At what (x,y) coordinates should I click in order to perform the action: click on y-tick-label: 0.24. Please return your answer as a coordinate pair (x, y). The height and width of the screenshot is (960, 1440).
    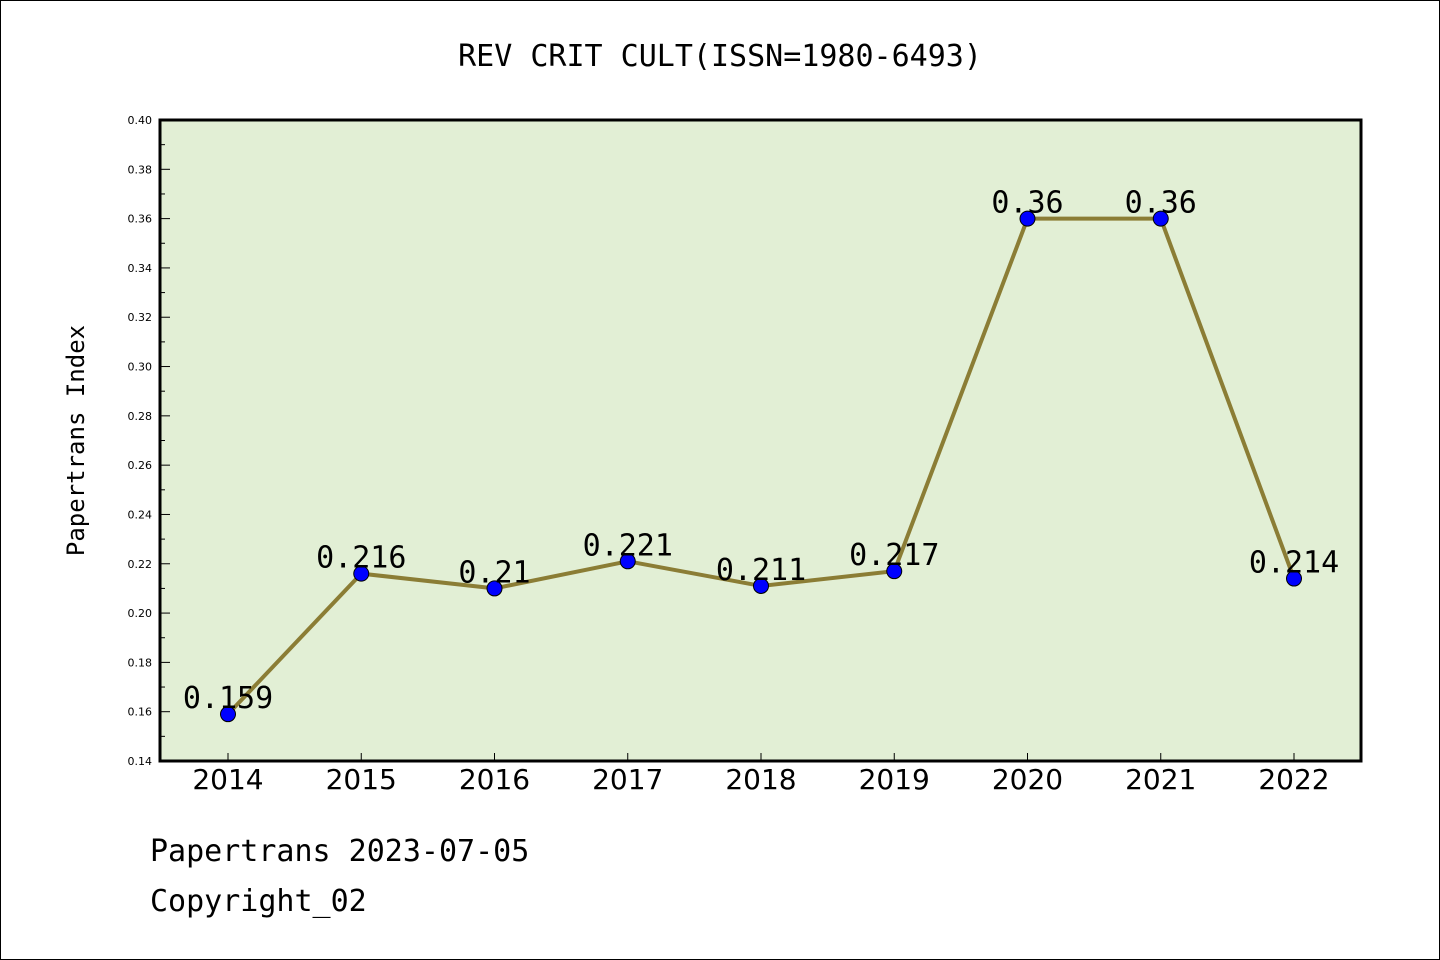
    Looking at the image, I should click on (140, 514).